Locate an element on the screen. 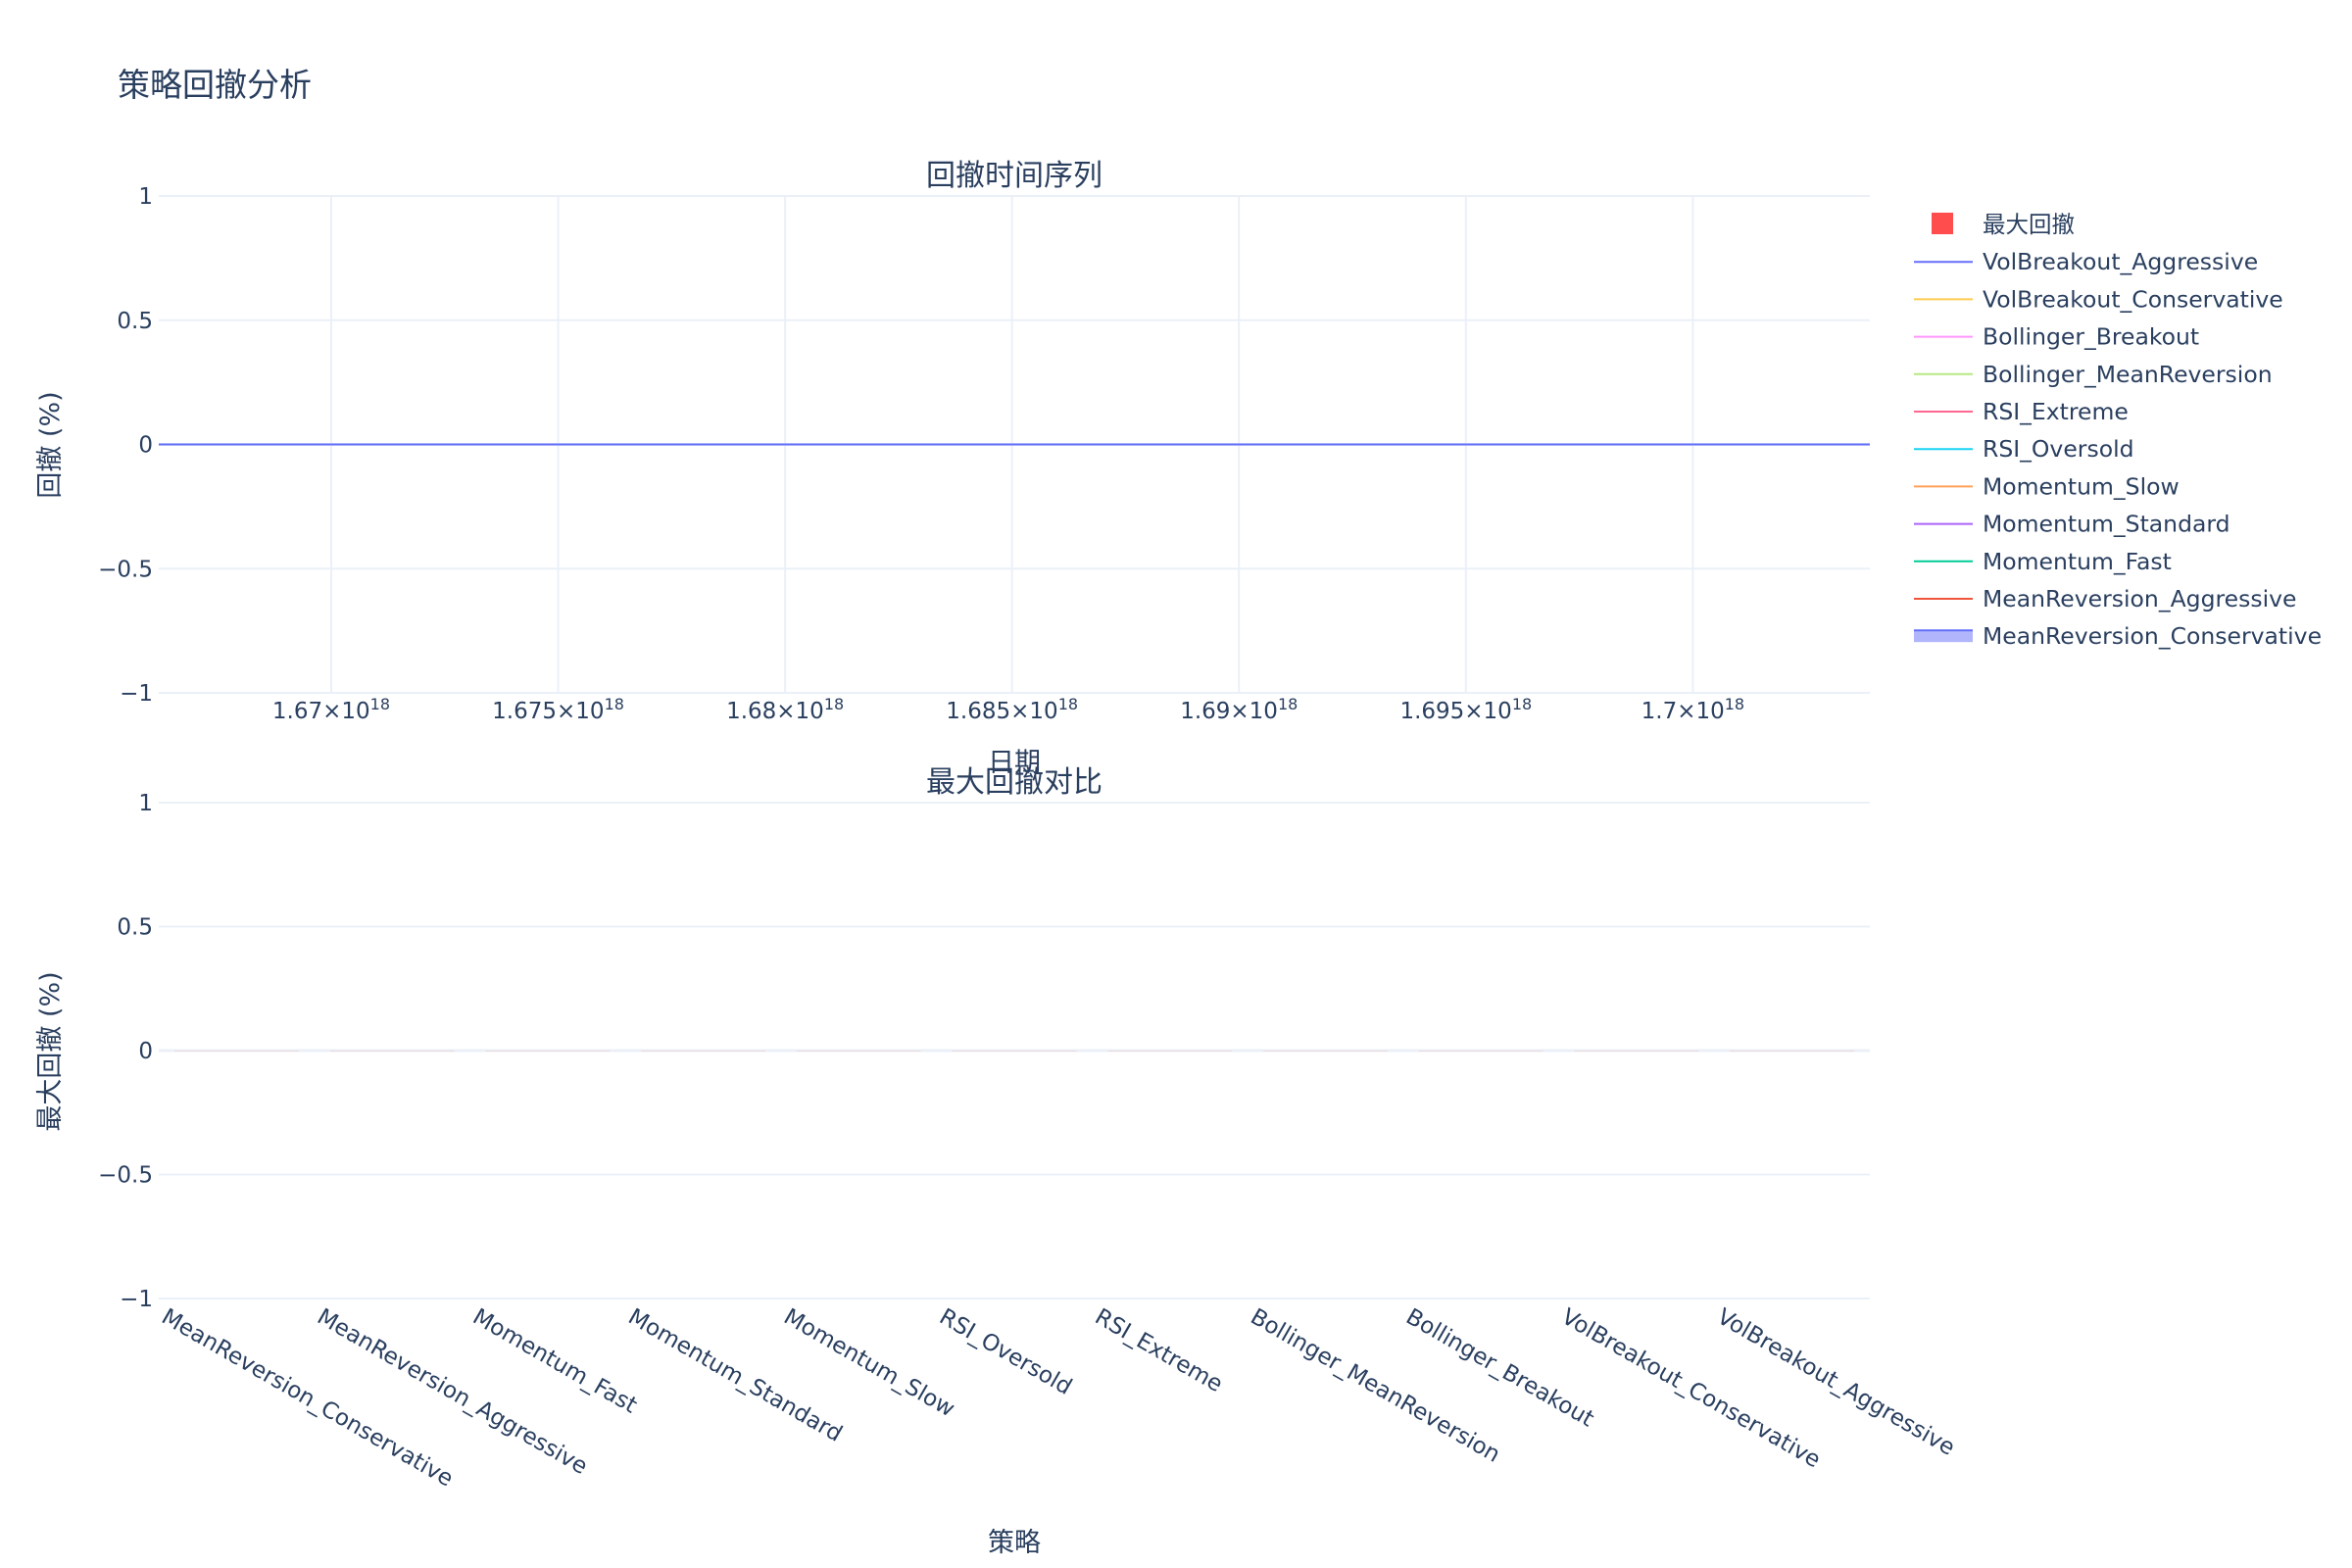 The image size is (2352, 1568). legend-label: Momentum_Slow is located at coordinates (2081, 486).